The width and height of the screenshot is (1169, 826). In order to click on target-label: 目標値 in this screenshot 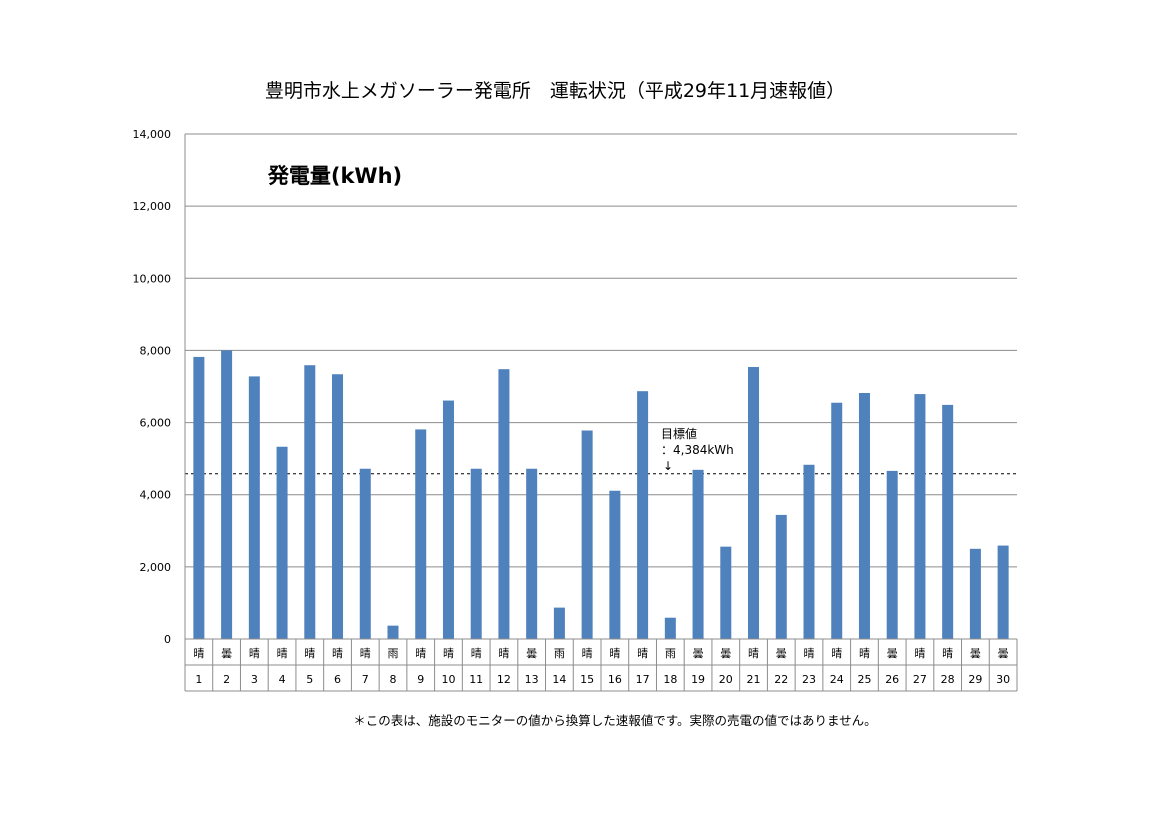, I will do `click(679, 433)`.